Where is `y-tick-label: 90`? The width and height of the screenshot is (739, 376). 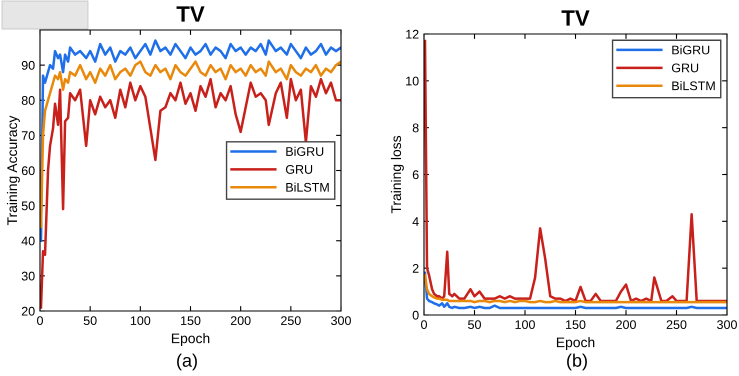 y-tick-label: 90 is located at coordinates (28, 65).